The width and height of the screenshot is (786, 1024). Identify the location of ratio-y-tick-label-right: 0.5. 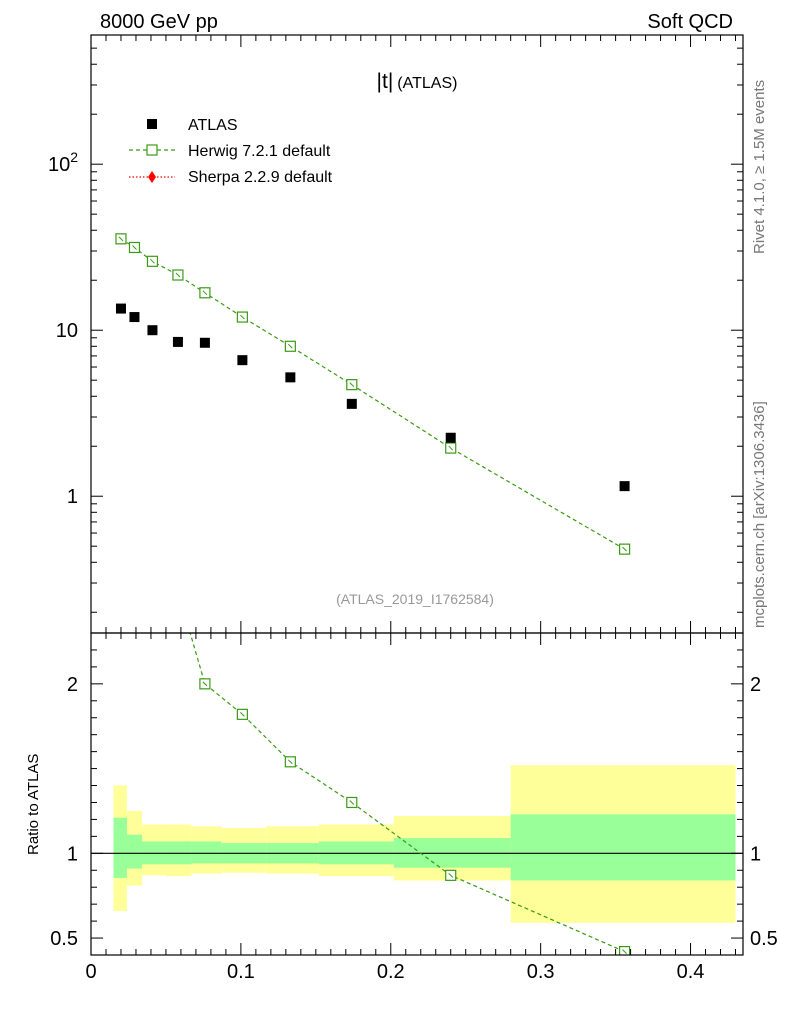
(764, 939).